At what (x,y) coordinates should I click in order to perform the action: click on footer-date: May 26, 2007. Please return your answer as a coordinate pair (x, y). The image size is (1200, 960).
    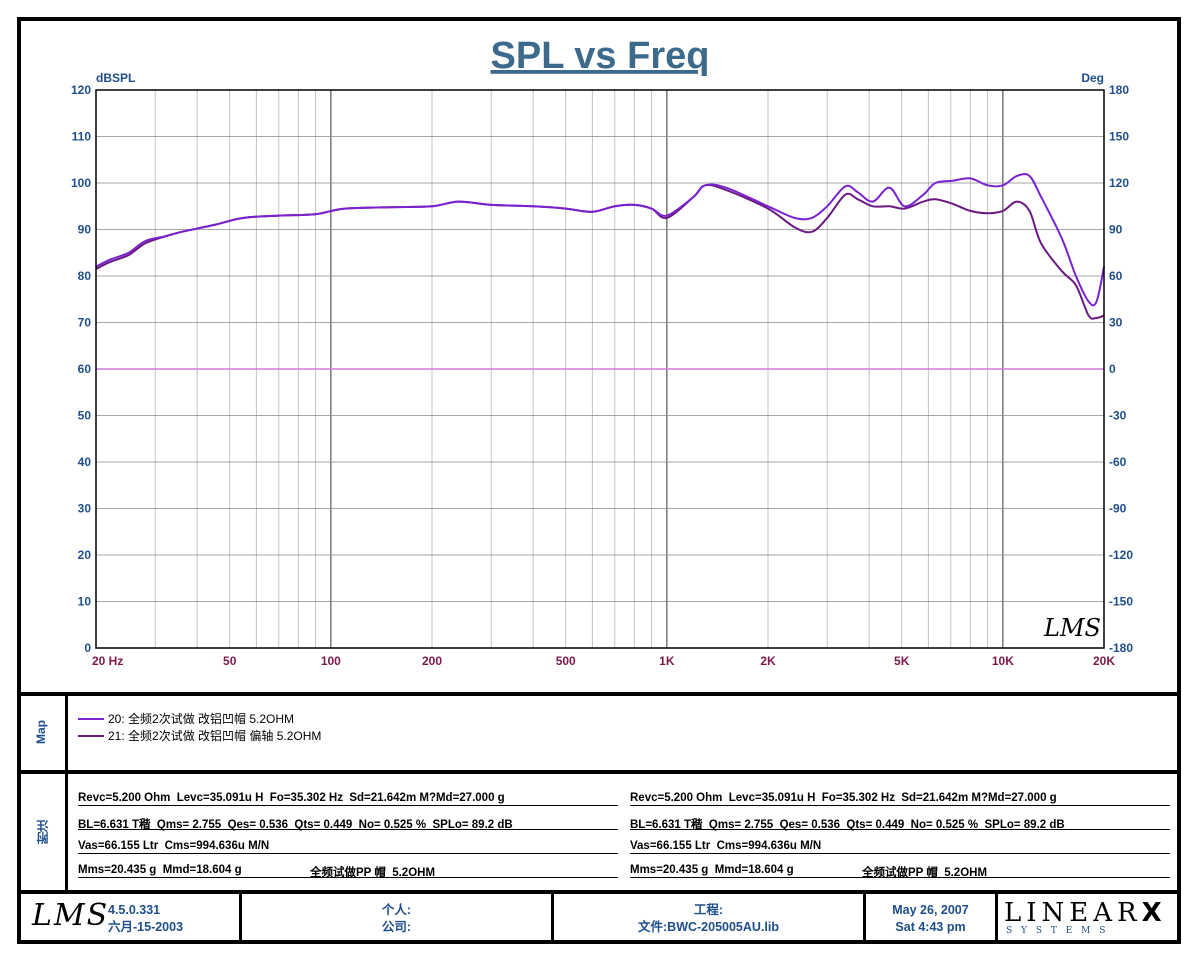
    Looking at the image, I should click on (930, 910).